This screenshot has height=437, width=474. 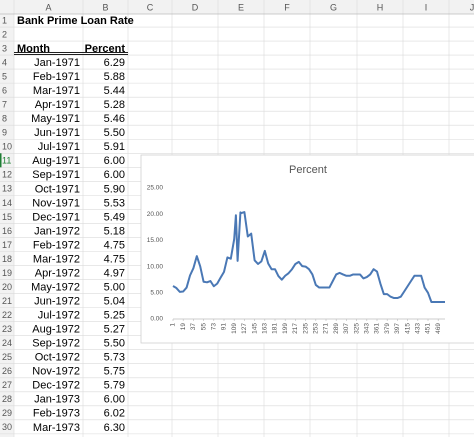 I want to click on percent-cell: 6.30, so click(x=114, y=428).